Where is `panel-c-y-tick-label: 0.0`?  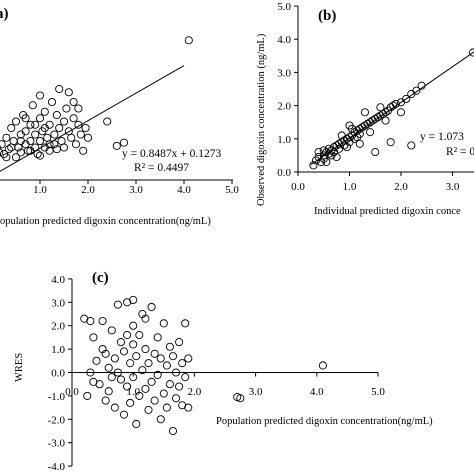
panel-c-y-tick-label: 0.0 is located at coordinates (58, 374).